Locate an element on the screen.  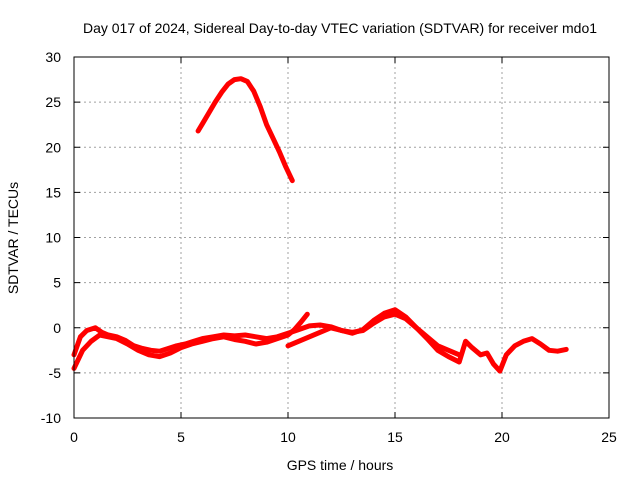
y-tick-label: 5 is located at coordinates (57, 283).